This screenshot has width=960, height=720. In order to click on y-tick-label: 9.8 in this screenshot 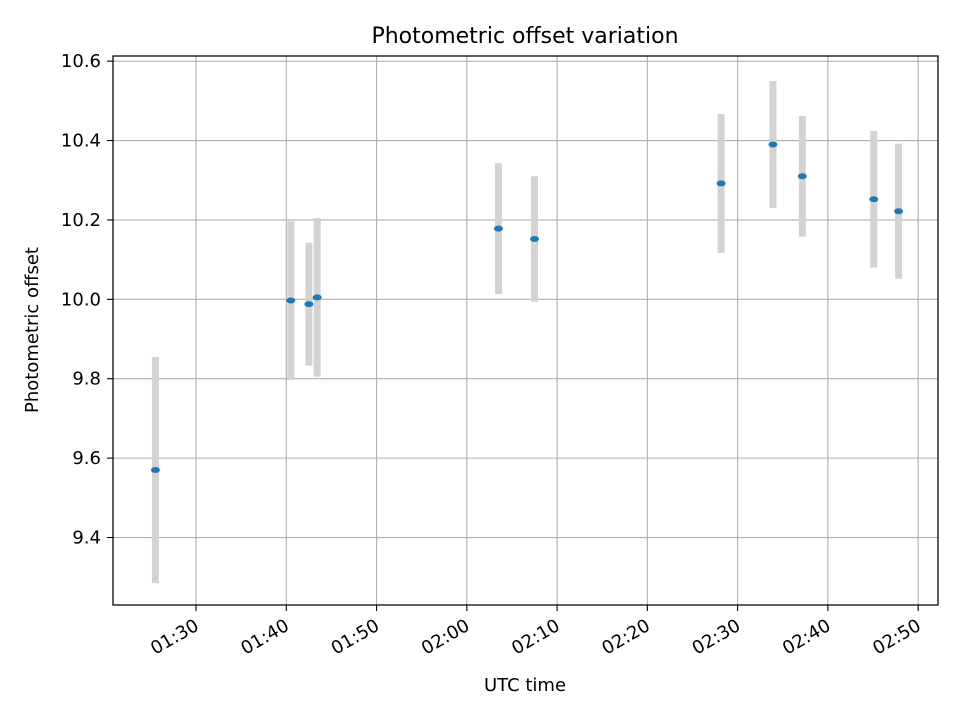, I will do `click(86, 379)`.